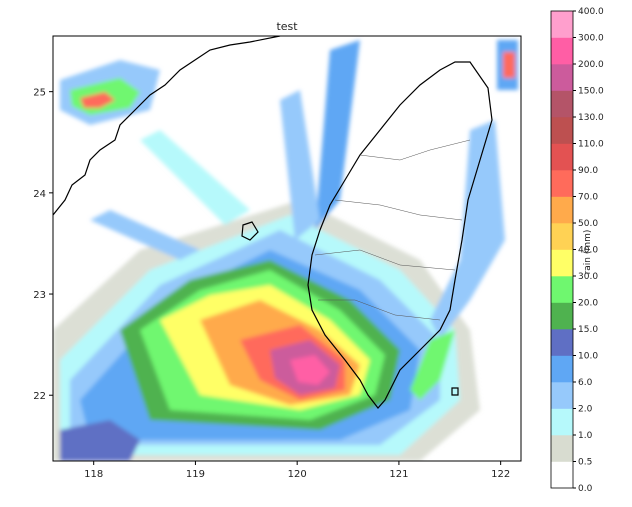 This screenshot has height=507, width=632. Describe the element at coordinates (588, 330) in the screenshot. I see `colorbar-label: 15.0` at that location.